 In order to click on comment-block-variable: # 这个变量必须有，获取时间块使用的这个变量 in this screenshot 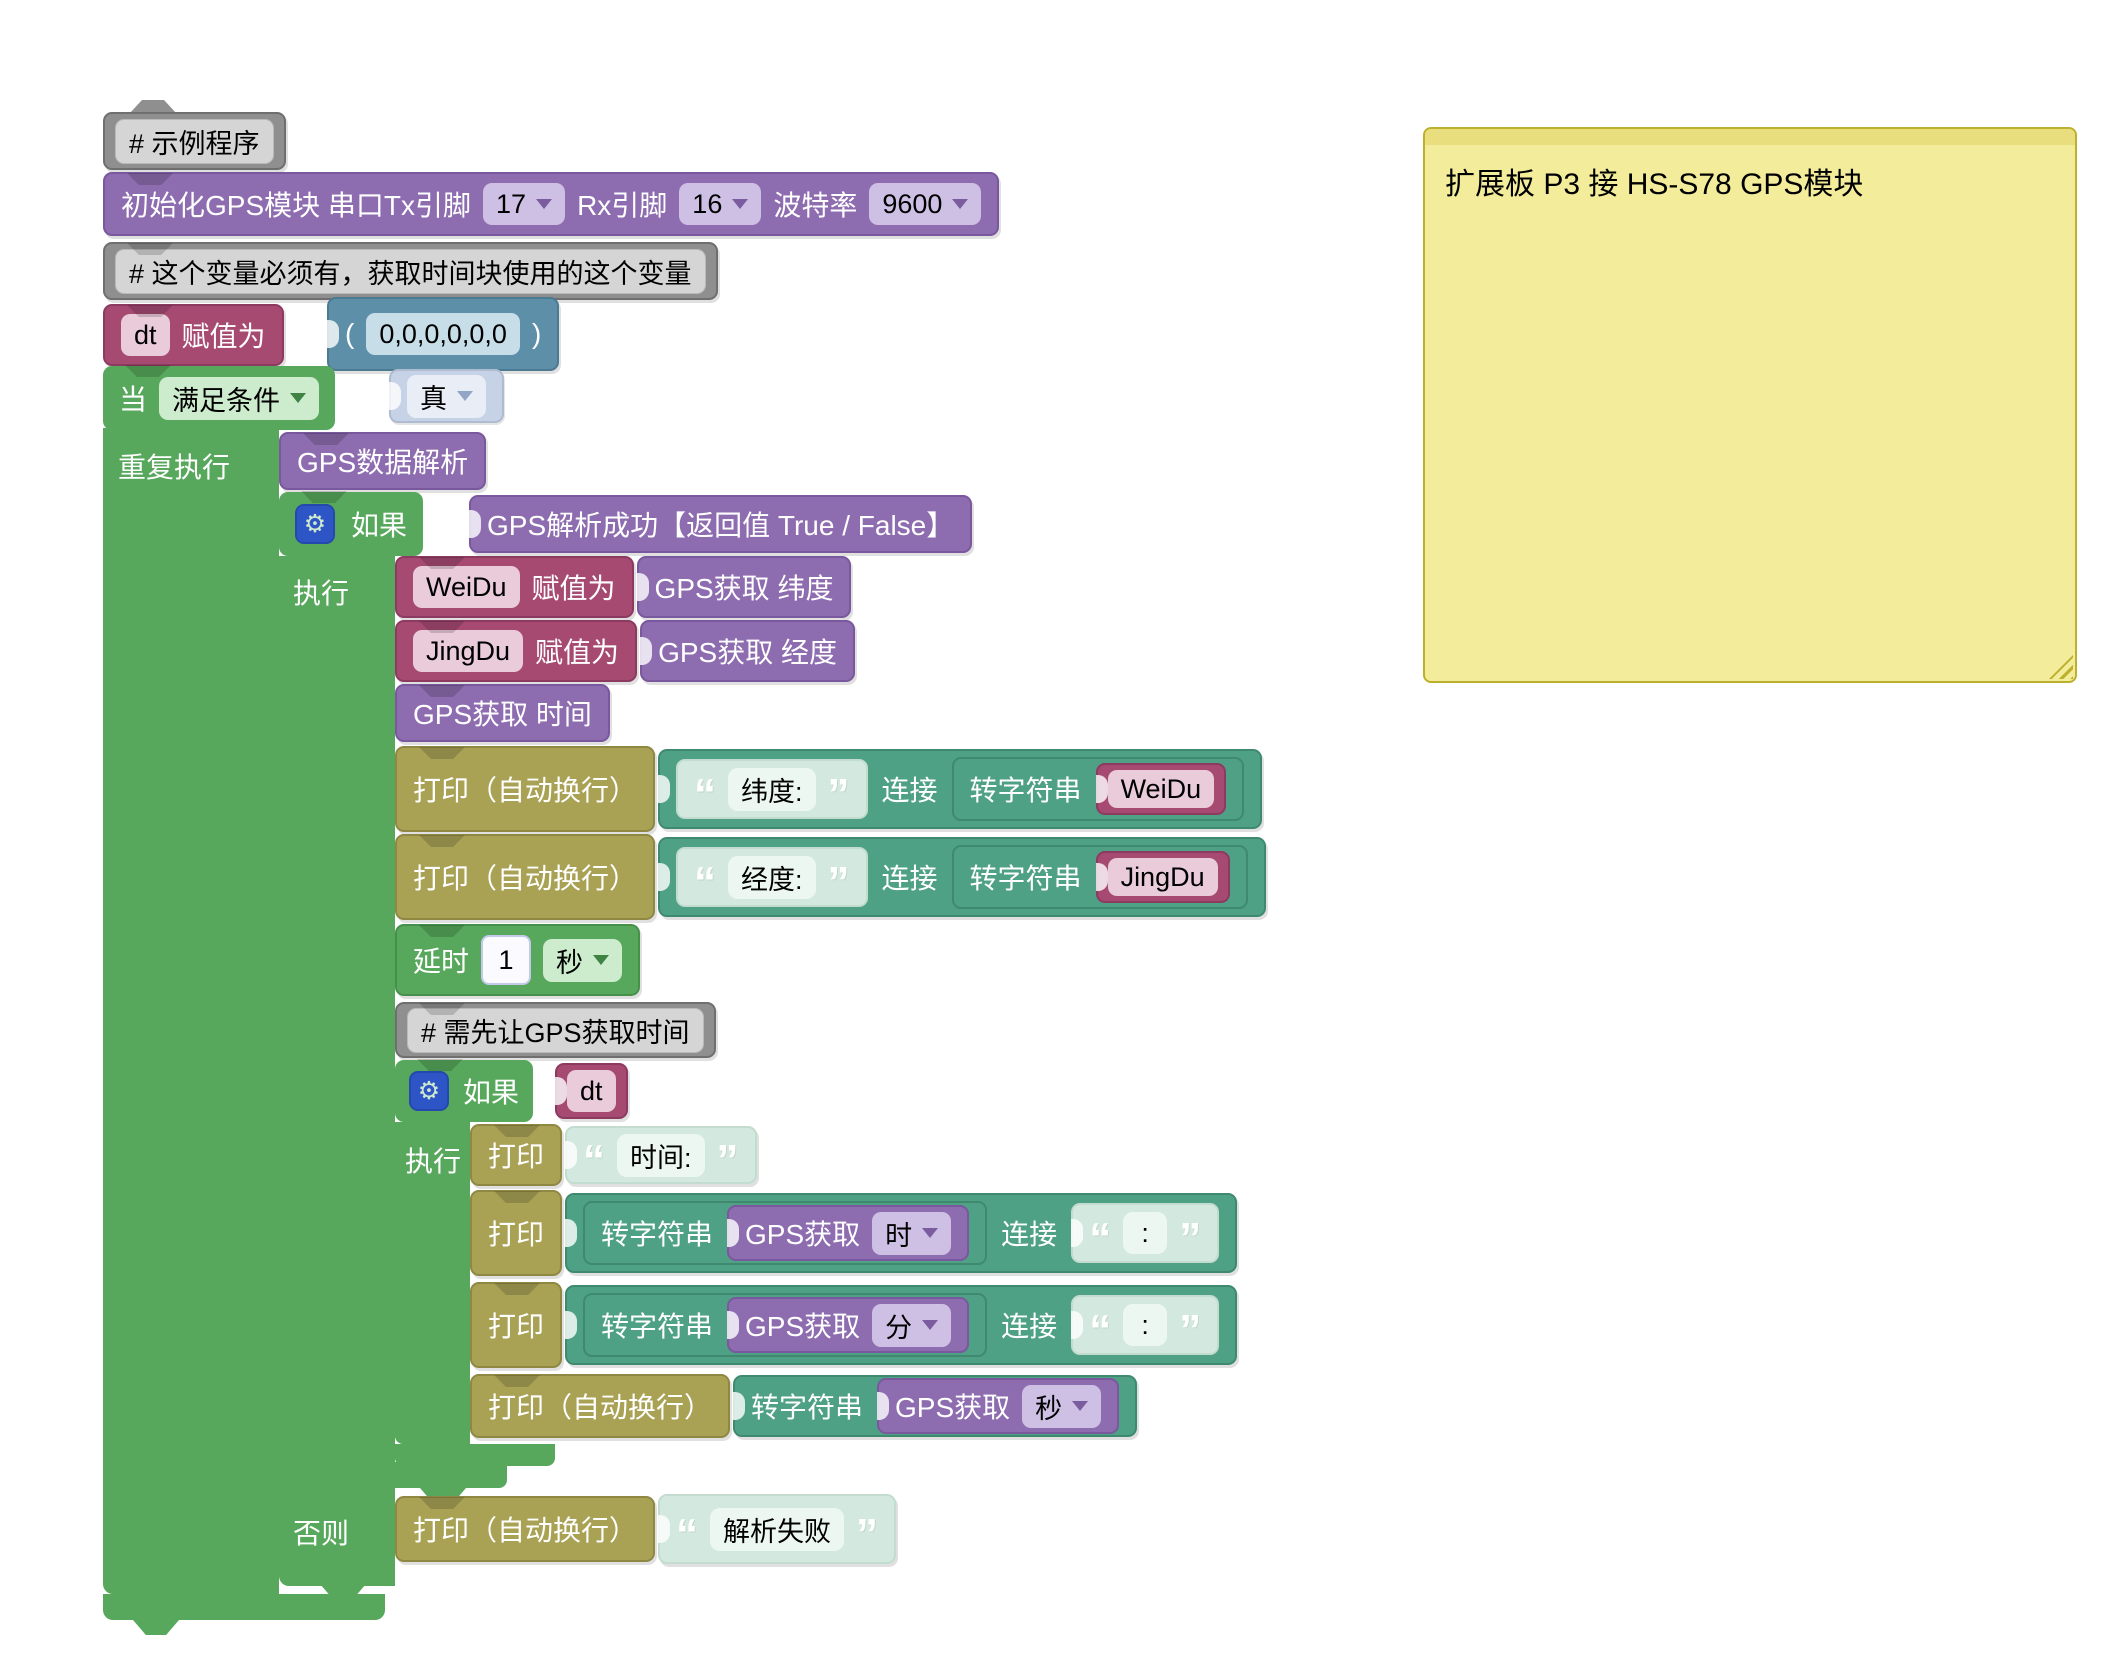, I will do `click(410, 271)`.